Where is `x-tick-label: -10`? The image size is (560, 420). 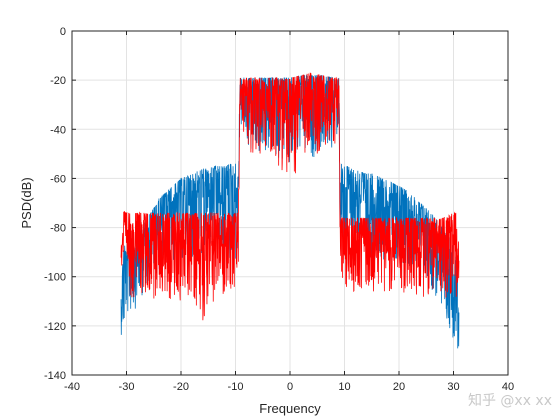
x-tick-label: -10 is located at coordinates (236, 387).